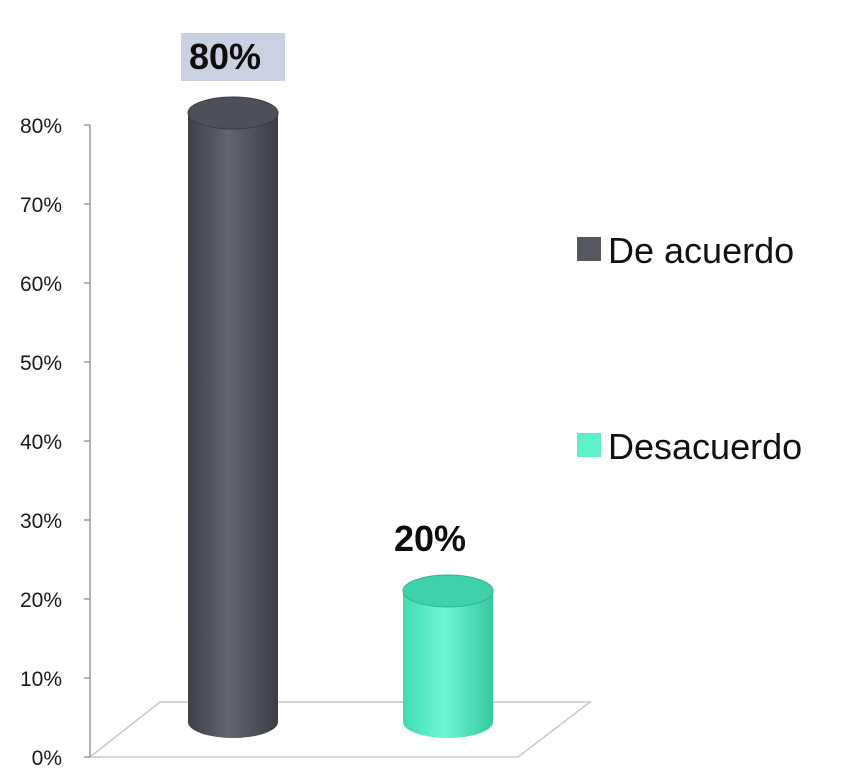  What do you see at coordinates (41, 600) in the screenshot?
I see `y-tick-label: 20%` at bounding box center [41, 600].